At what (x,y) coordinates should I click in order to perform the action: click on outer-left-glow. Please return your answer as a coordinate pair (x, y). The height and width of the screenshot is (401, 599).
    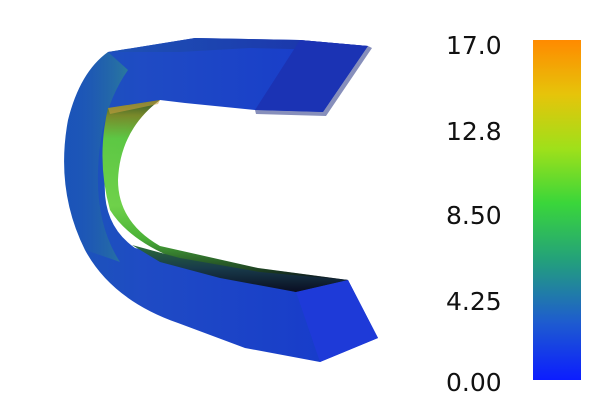
    Looking at the image, I should click on (96, 157).